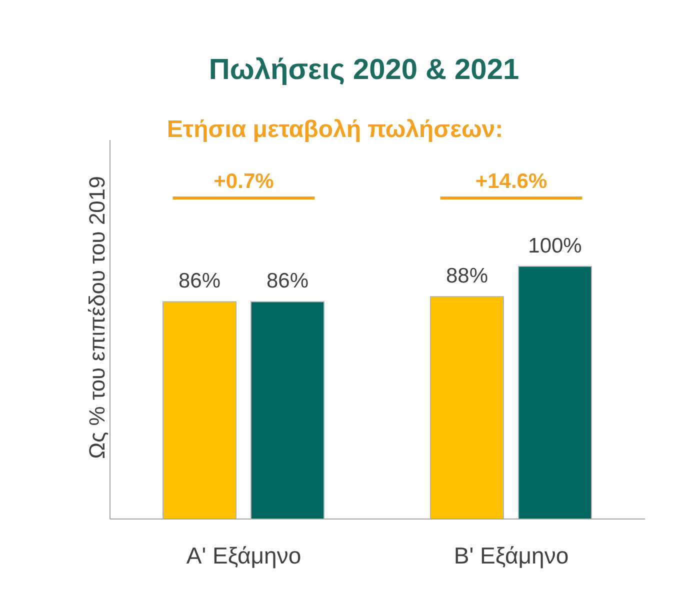 The image size is (700, 615). I want to click on x-tick-label: Α' Εξάμηνο, so click(244, 555).